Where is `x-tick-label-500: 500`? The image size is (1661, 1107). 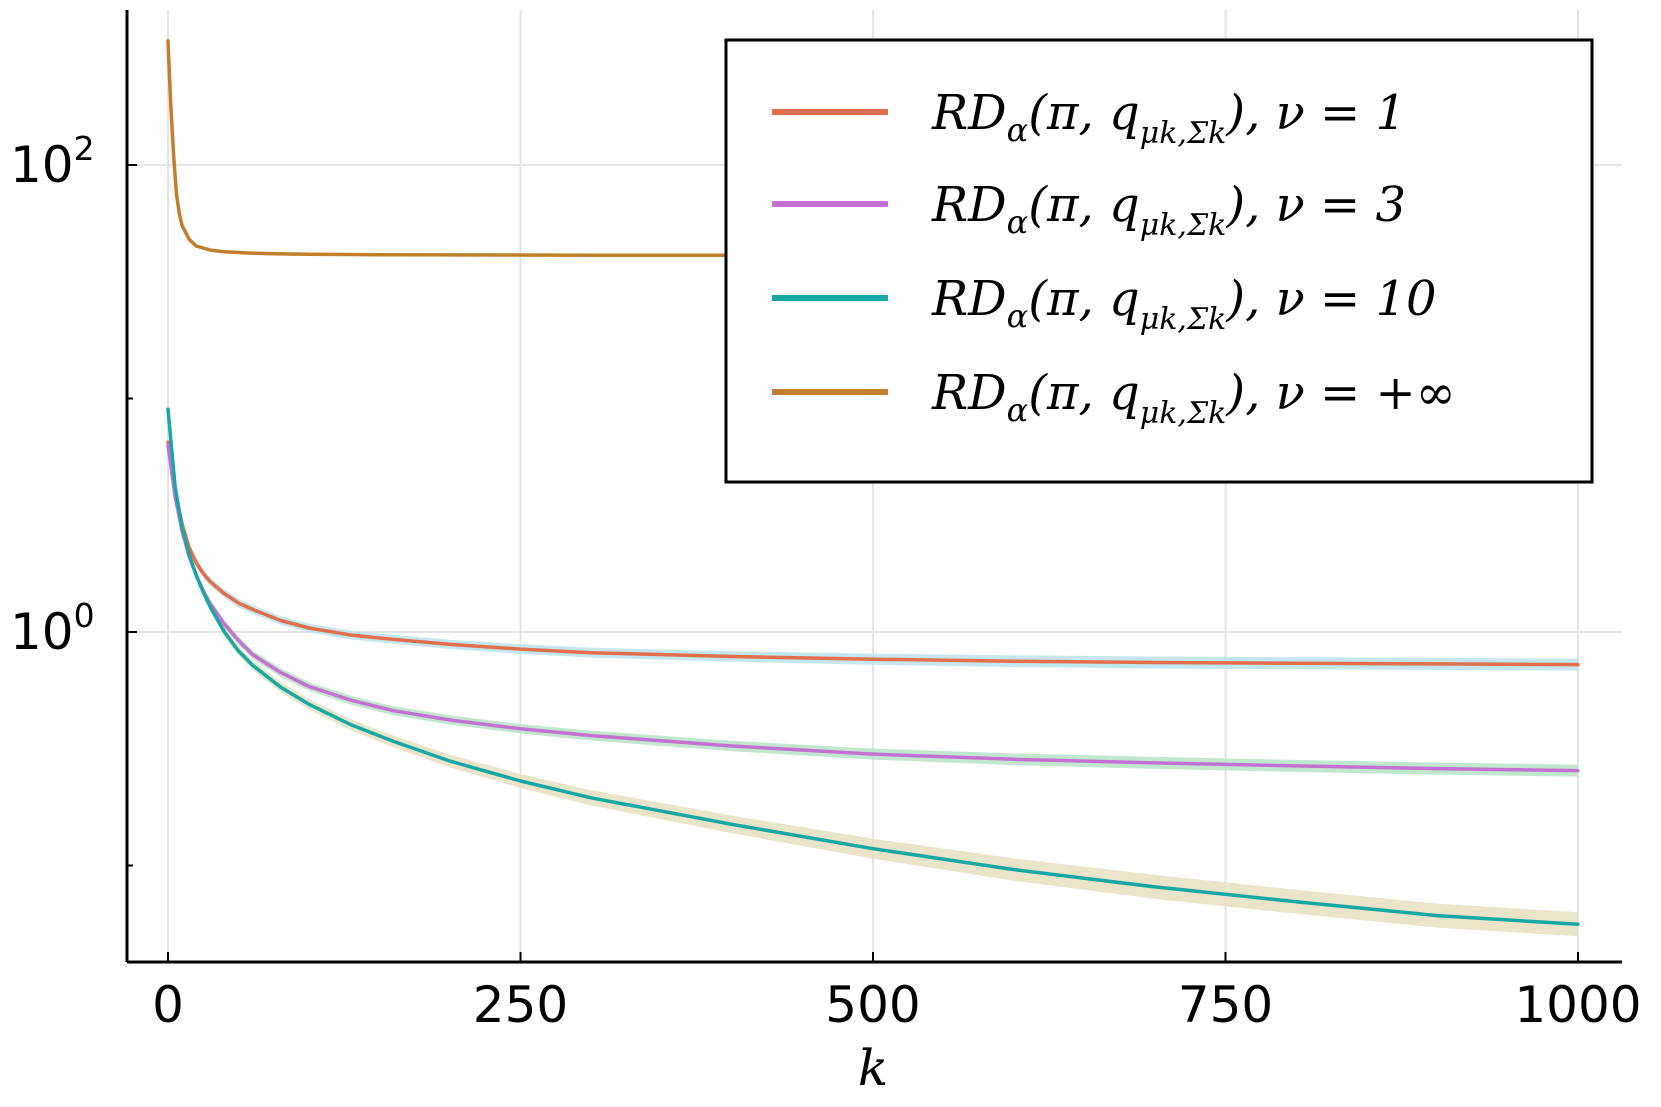
x-tick-label-500: 500 is located at coordinates (872, 1005).